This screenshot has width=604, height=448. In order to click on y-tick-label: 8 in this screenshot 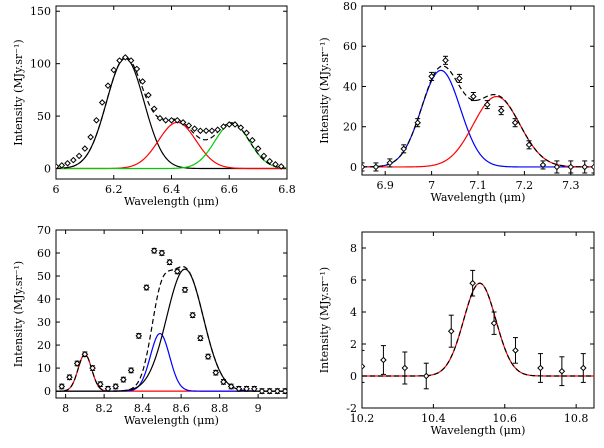, I will do `click(353, 248)`.